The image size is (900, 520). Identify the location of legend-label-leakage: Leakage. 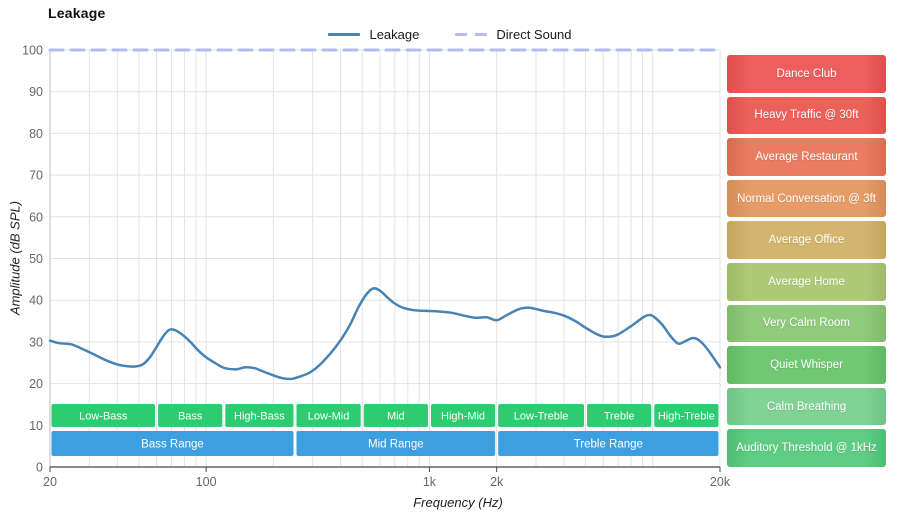
(394, 34).